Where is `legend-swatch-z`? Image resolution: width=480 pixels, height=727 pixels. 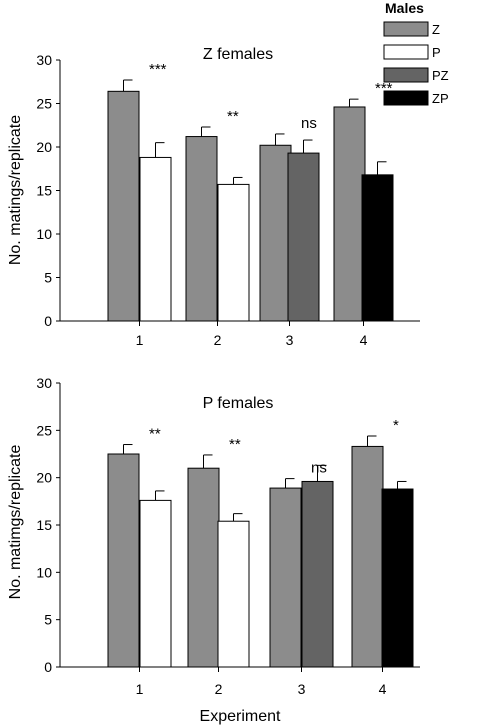 legend-swatch-z is located at coordinates (406, 29).